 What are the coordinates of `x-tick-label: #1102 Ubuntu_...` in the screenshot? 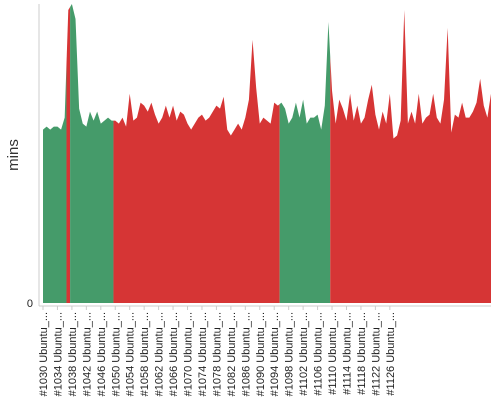 It's located at (304, 354).